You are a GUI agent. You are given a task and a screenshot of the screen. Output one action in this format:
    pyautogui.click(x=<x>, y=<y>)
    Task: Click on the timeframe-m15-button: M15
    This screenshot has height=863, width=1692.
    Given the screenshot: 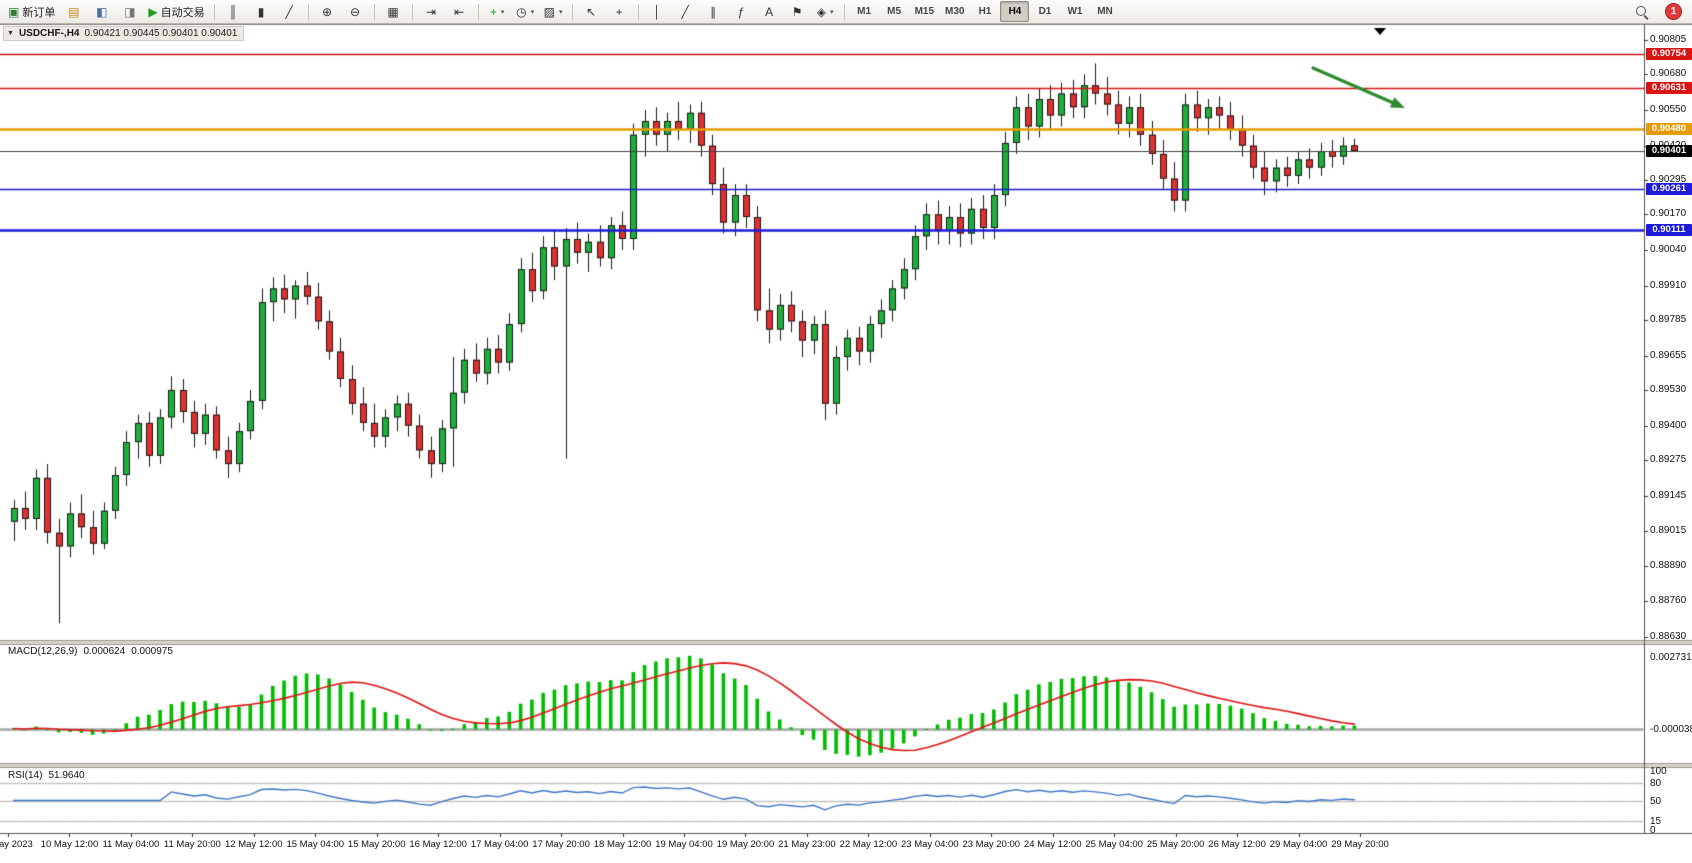 What is the action you would take?
    pyautogui.click(x=924, y=11)
    